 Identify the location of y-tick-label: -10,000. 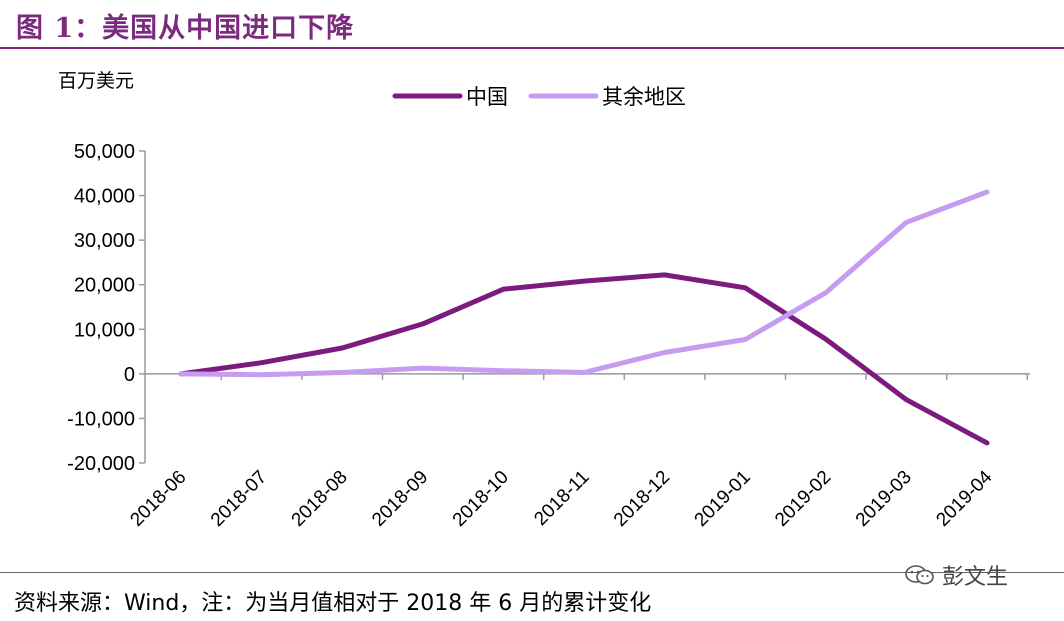
(101, 419).